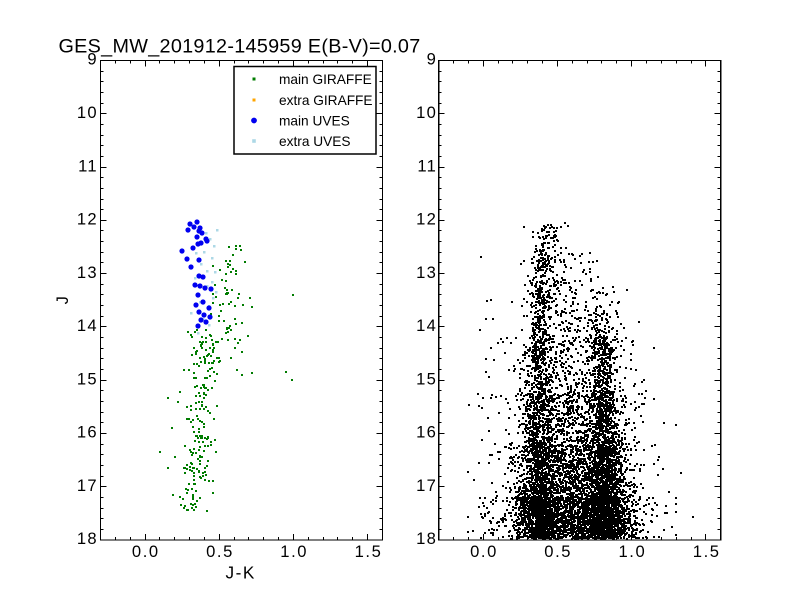 This screenshot has width=800, height=600. What do you see at coordinates (325, 79) in the screenshot?
I see `svg-text: main GIRAFFE` at bounding box center [325, 79].